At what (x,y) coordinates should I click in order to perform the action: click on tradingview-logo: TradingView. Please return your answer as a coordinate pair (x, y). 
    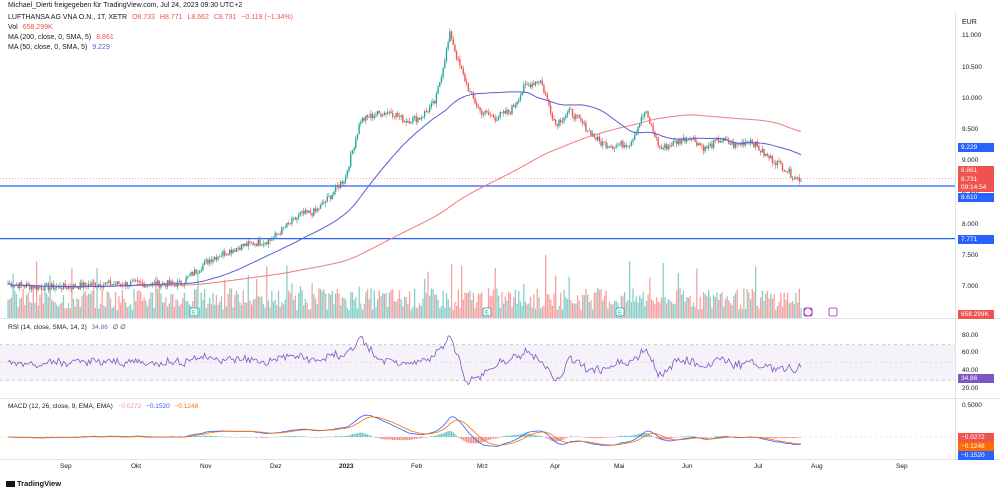
    Looking at the image, I should click on (33, 483).